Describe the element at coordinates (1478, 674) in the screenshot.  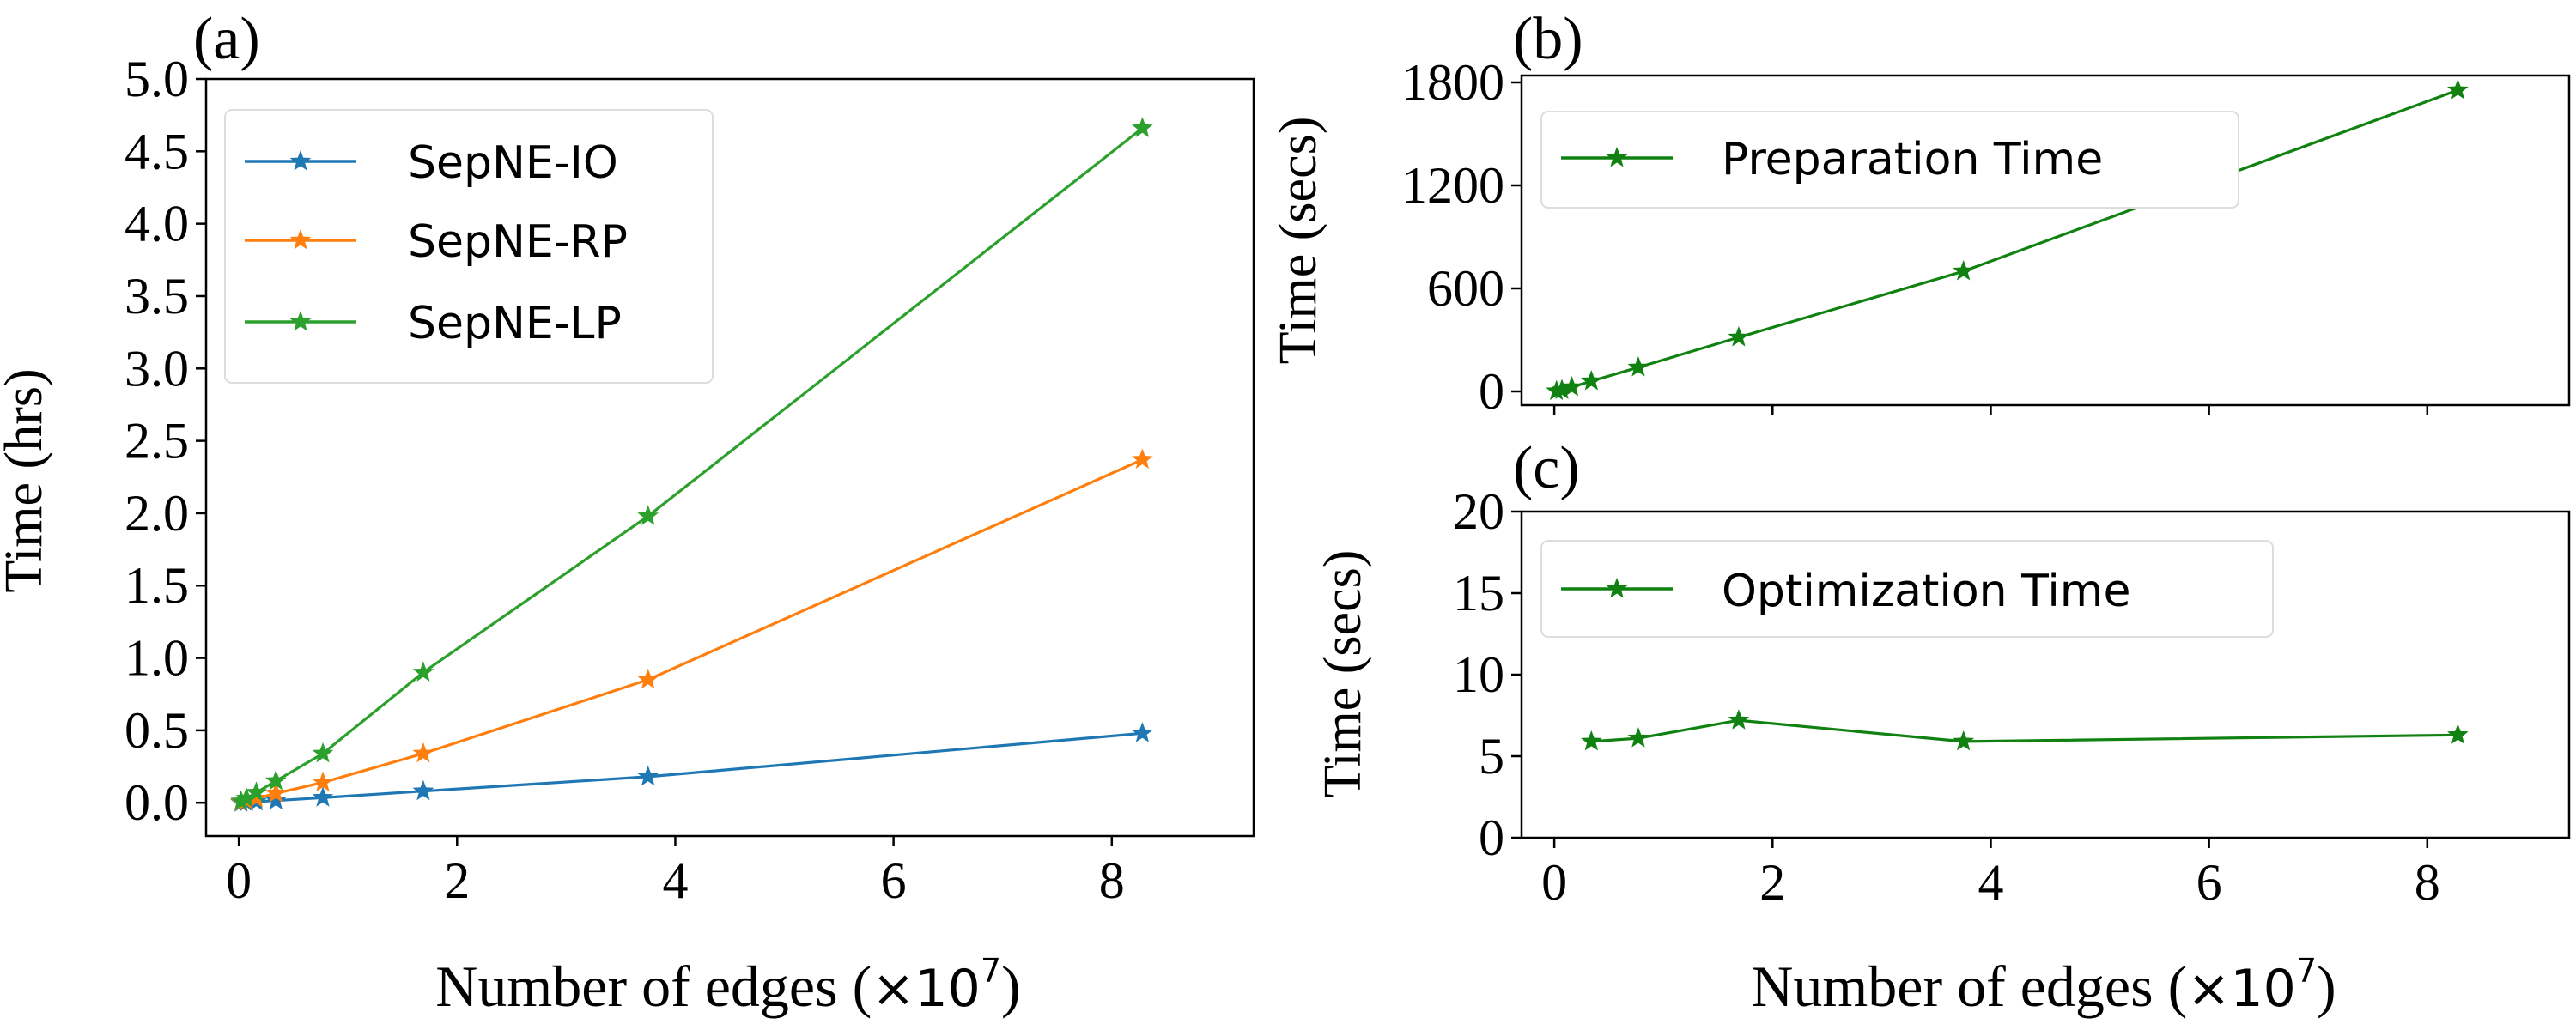
I see `panel-c-ytick-label: 10` at that location.